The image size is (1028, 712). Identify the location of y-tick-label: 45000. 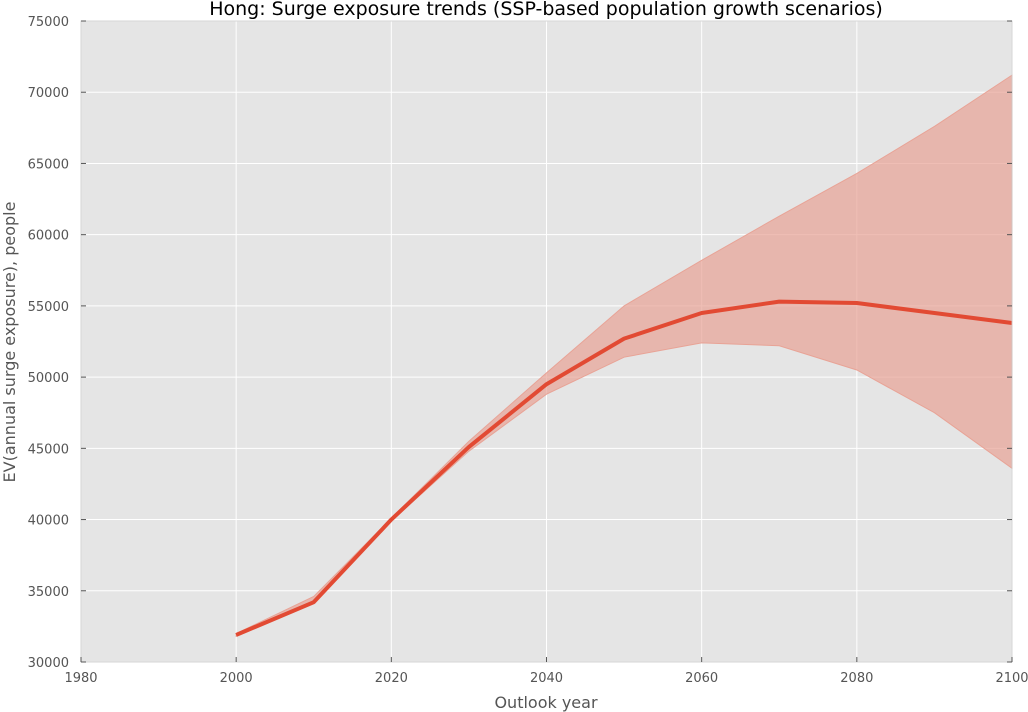
(48, 449).